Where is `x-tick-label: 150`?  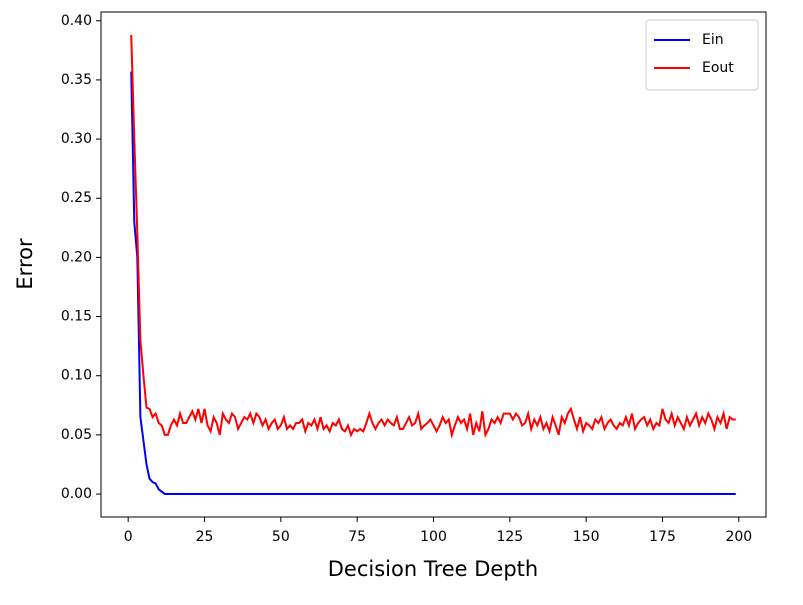 x-tick-label: 150 is located at coordinates (586, 537).